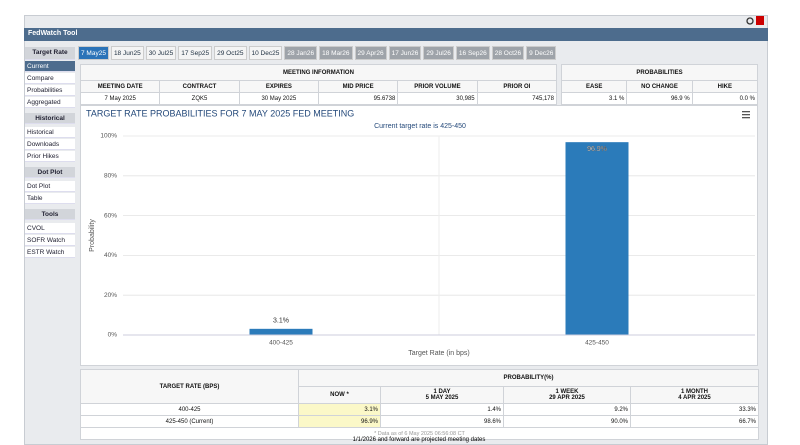 This screenshot has height=445, width=800. What do you see at coordinates (50, 214) in the screenshot?
I see `sidebar-heading: Tools` at bounding box center [50, 214].